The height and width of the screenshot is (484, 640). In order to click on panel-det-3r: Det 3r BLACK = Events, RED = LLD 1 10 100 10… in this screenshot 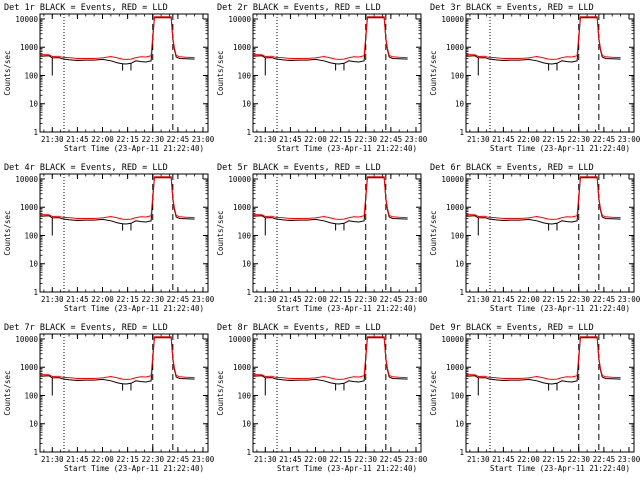, I will do `click(534, 78)`.